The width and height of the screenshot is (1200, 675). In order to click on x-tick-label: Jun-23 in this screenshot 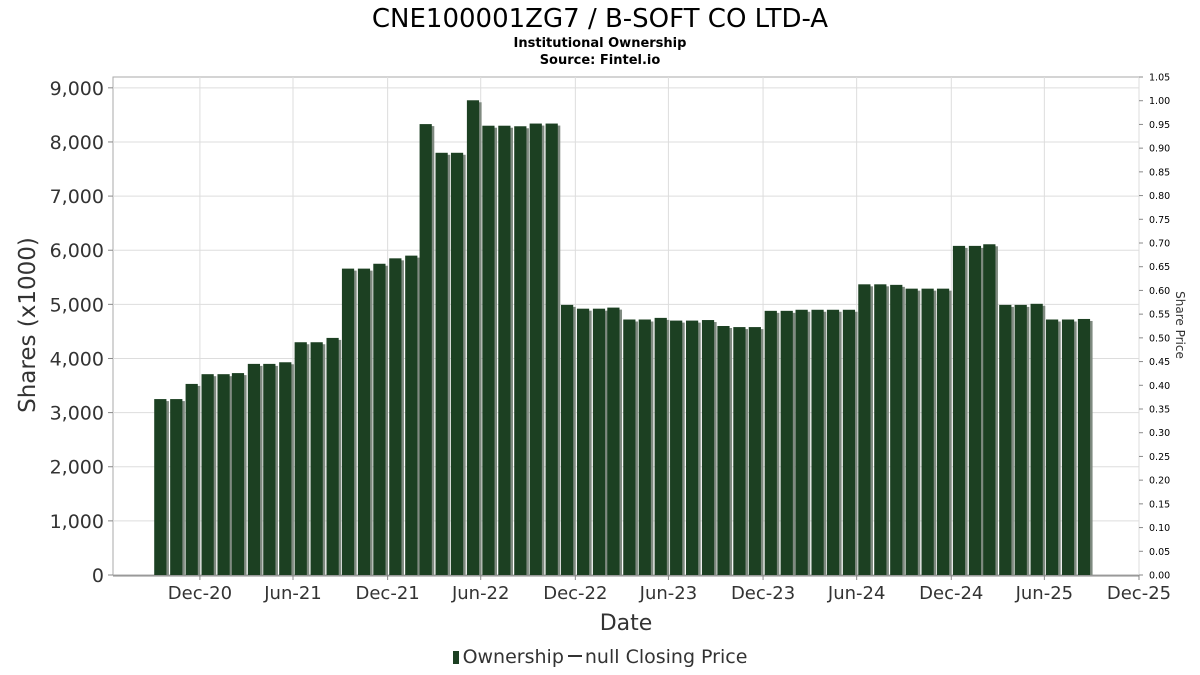, I will do `click(668, 593)`.